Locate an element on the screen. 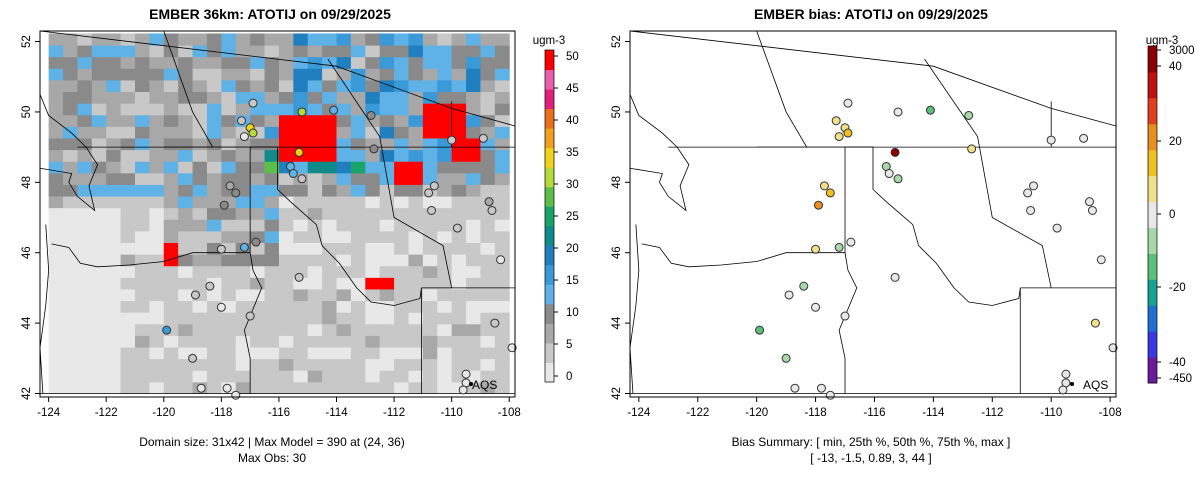 The image size is (1200, 479). right-legend-title: ugm-3 is located at coordinates (1162, 41).